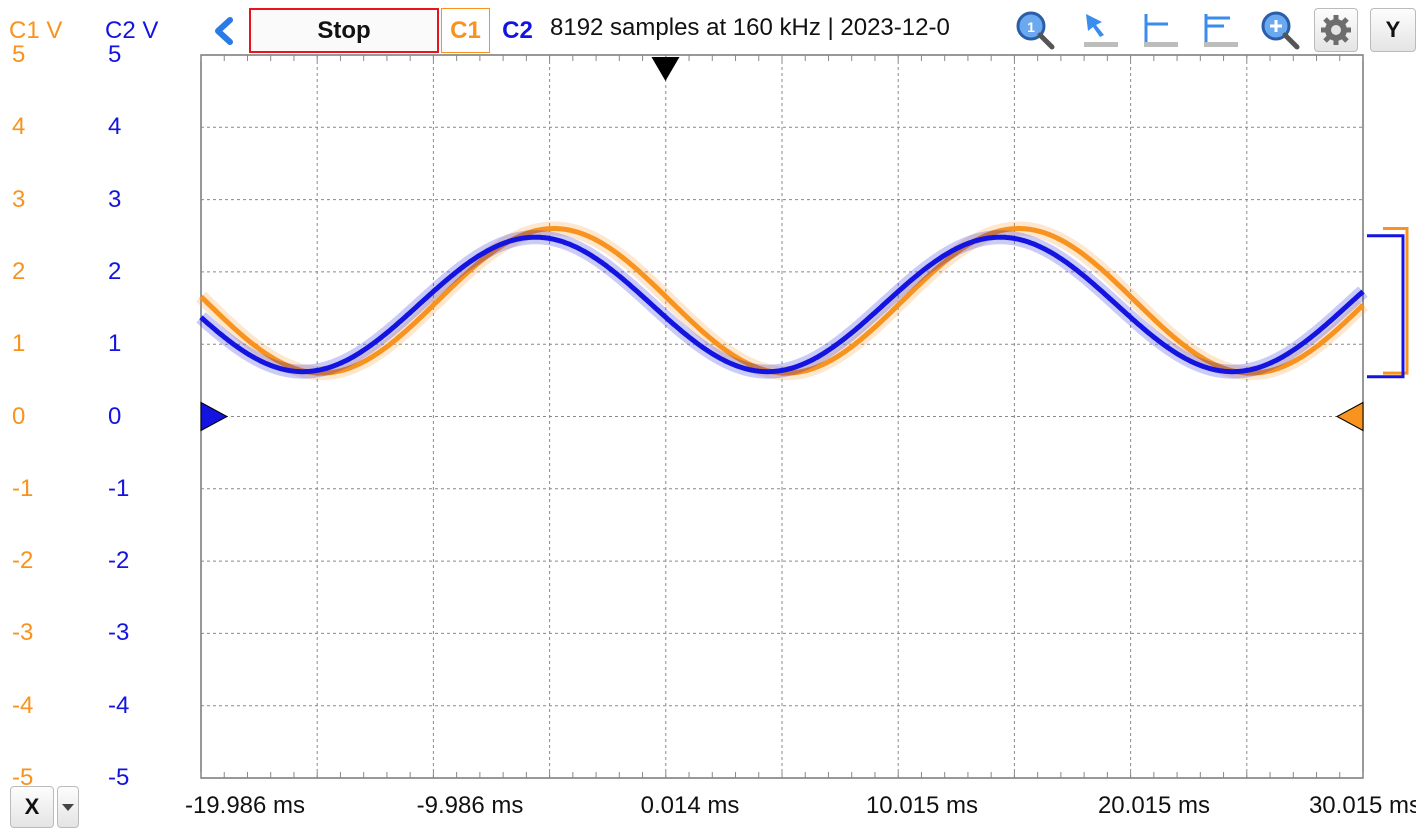  What do you see at coordinates (1154, 805) in the screenshot?
I see `x-tick-label: 20.015 ms` at bounding box center [1154, 805].